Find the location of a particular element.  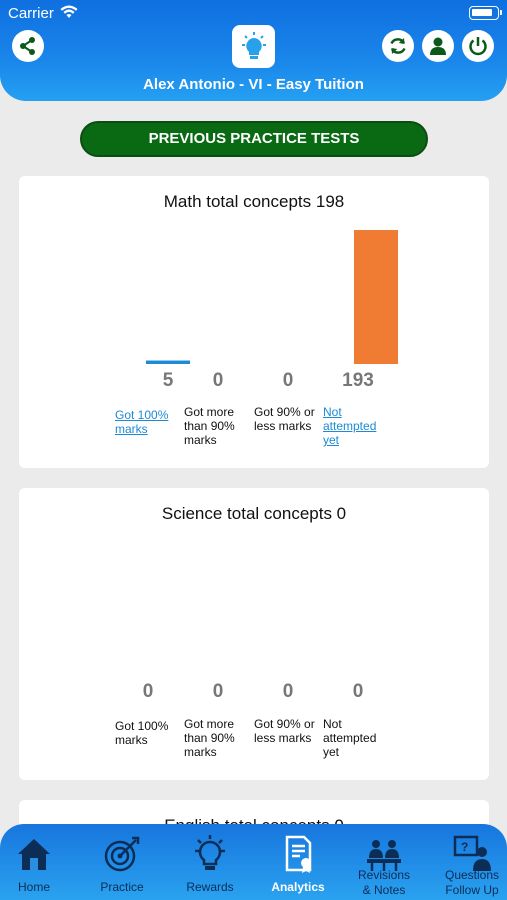

user-icon is located at coordinates (438, 46).